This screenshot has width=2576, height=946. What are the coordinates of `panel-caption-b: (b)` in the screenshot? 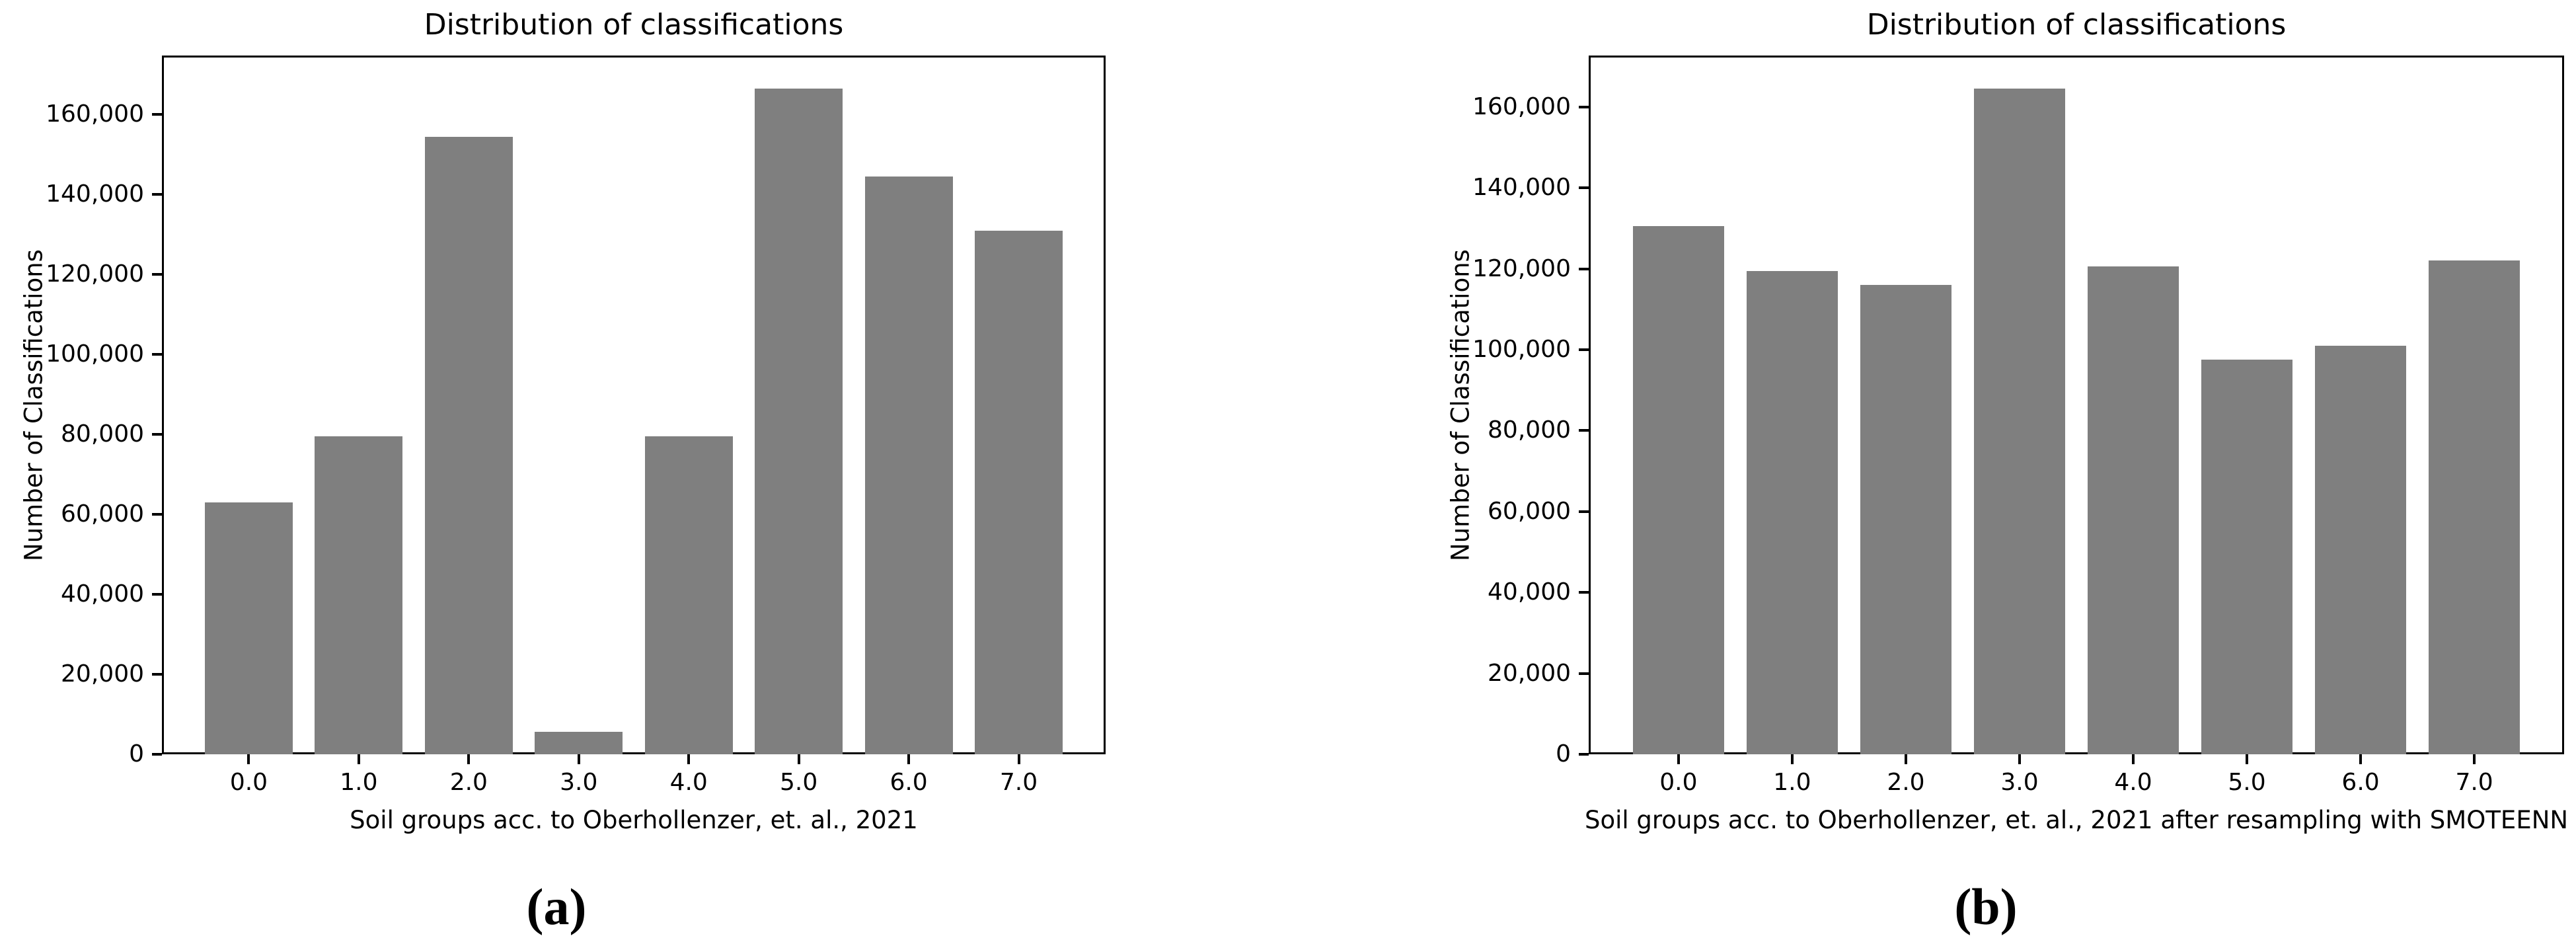 It's located at (1986, 906).